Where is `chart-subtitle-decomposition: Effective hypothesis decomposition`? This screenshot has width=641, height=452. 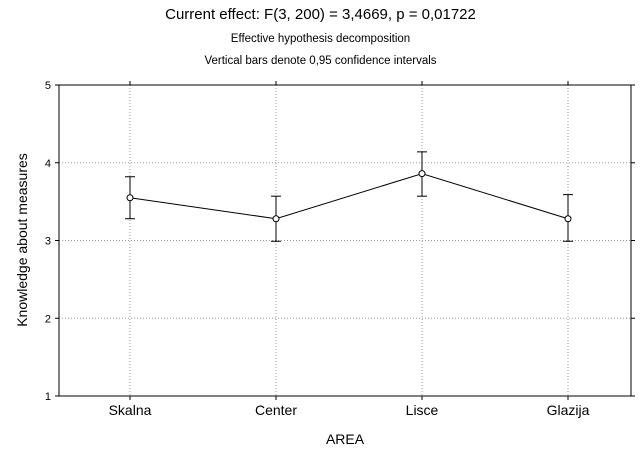 chart-subtitle-decomposition: Effective hypothesis decomposition is located at coordinates (320, 39).